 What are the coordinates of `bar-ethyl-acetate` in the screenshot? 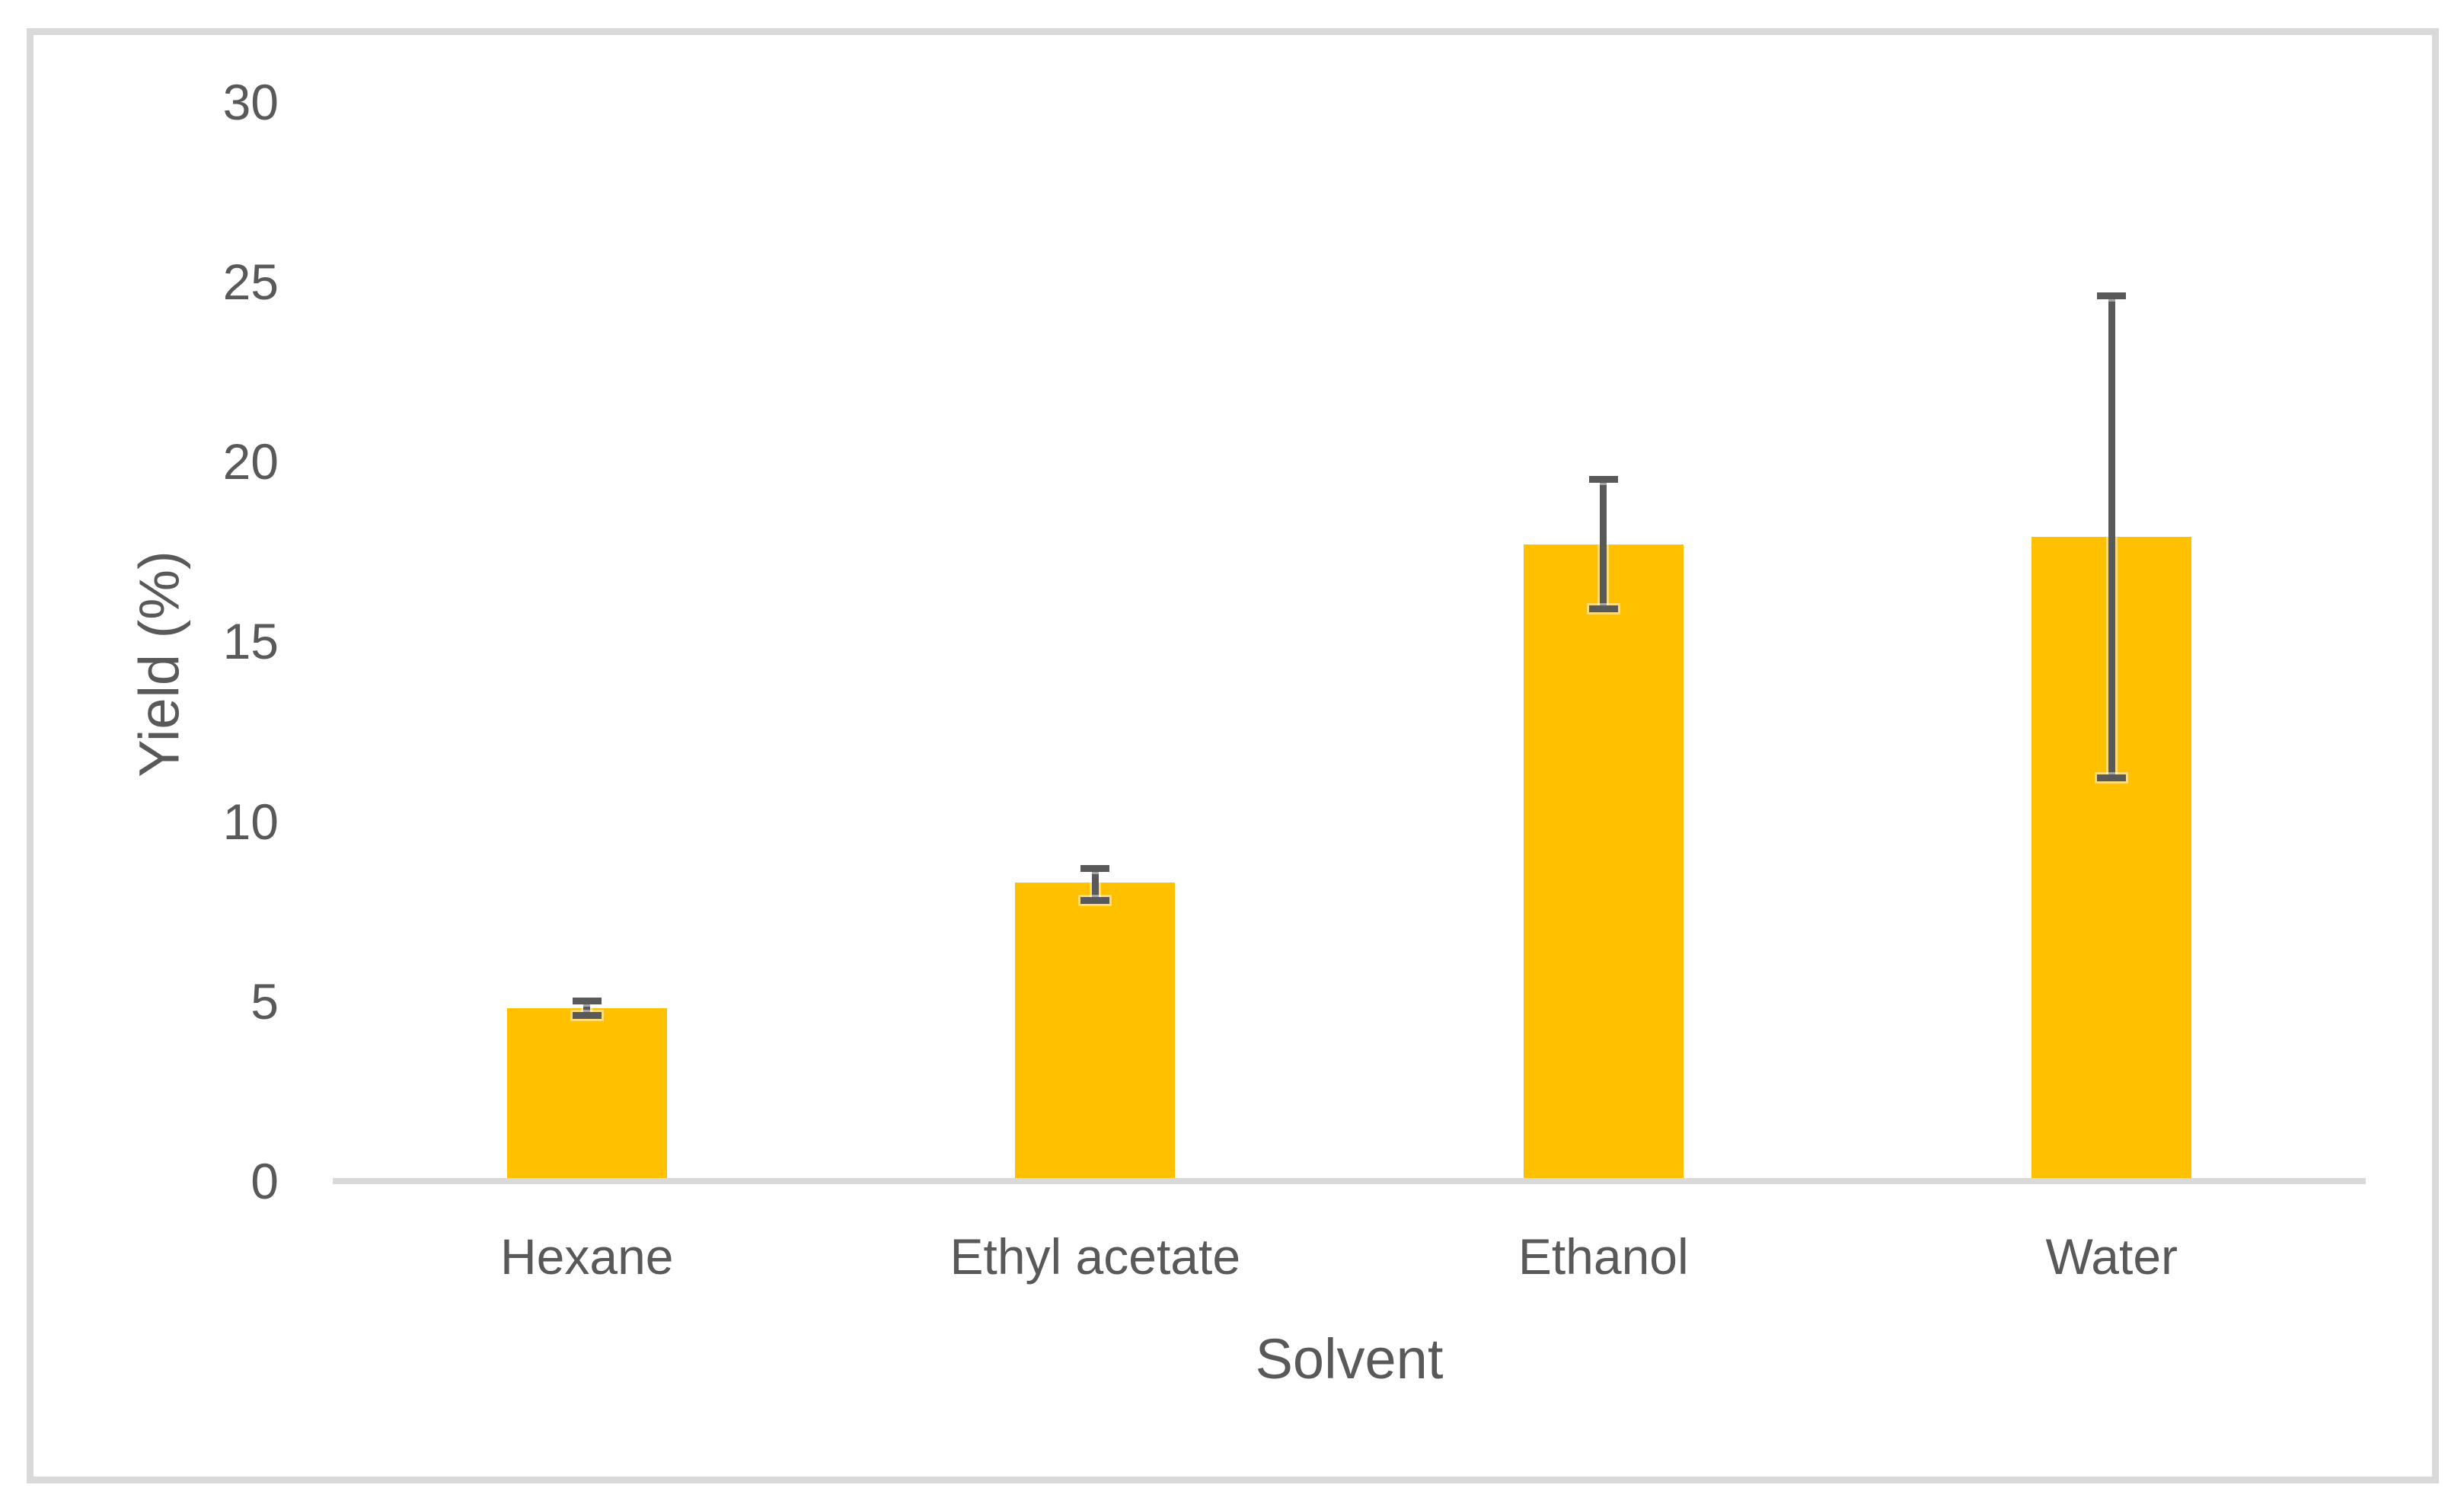 It's located at (1095, 1031).